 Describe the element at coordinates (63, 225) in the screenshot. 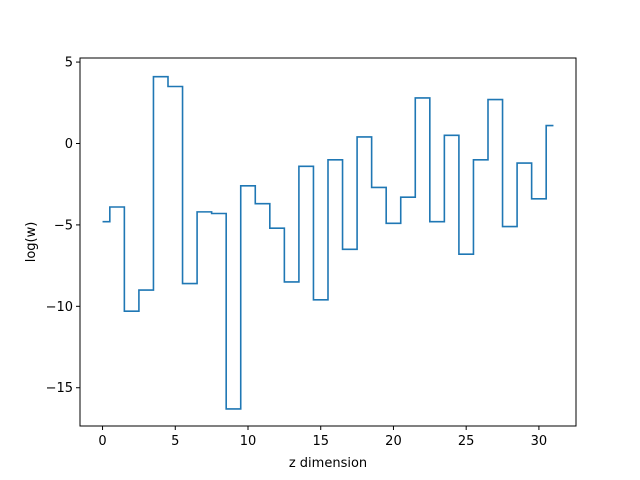

I see `y-tick-label: −5` at that location.